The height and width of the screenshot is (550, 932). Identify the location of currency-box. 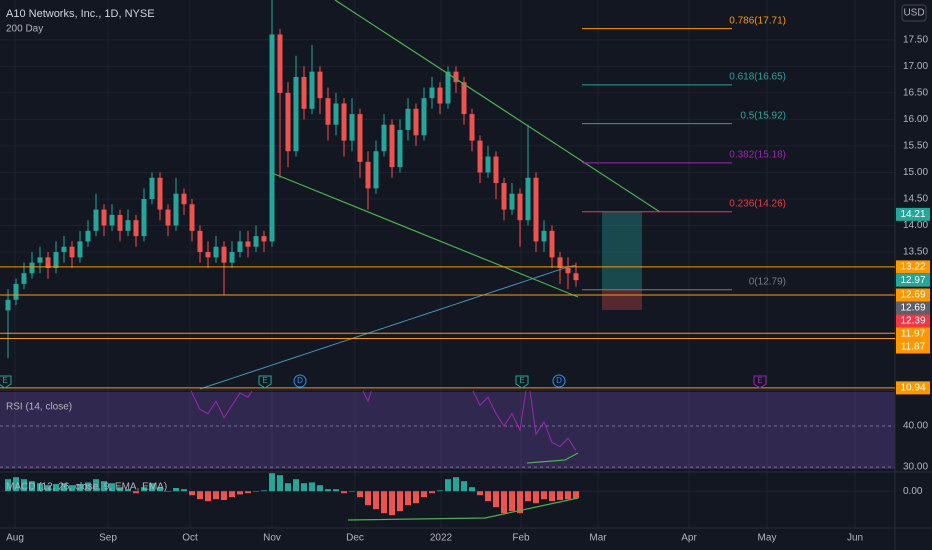
(914, 13).